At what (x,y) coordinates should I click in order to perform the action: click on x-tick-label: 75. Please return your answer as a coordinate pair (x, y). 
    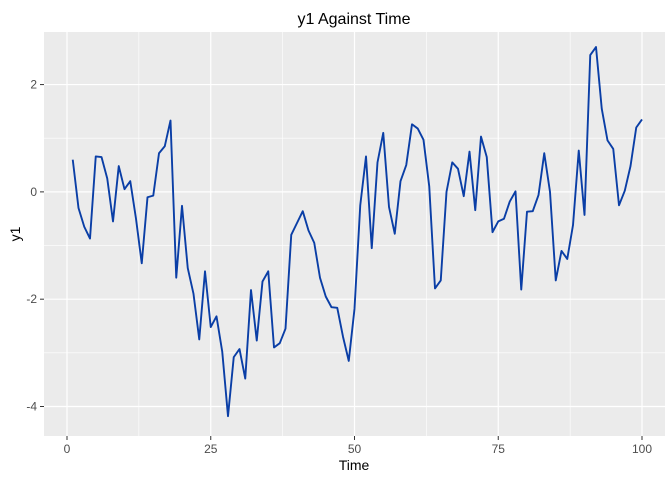
    Looking at the image, I should click on (499, 449).